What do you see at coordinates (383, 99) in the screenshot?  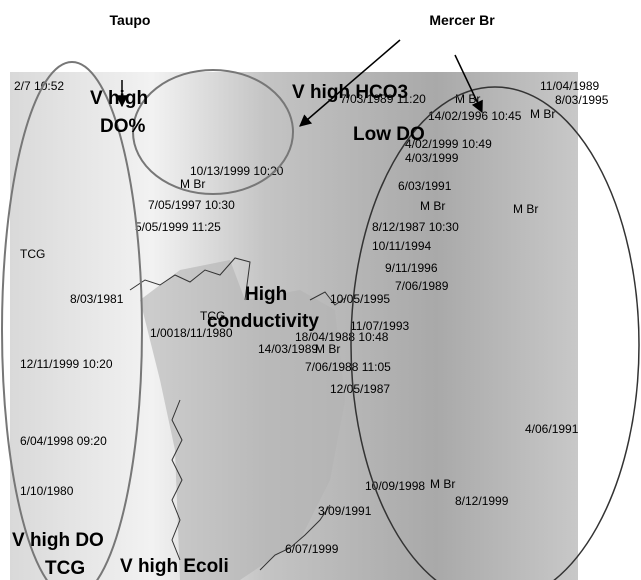 I see `map-label: 7/03/1989 11:20` at bounding box center [383, 99].